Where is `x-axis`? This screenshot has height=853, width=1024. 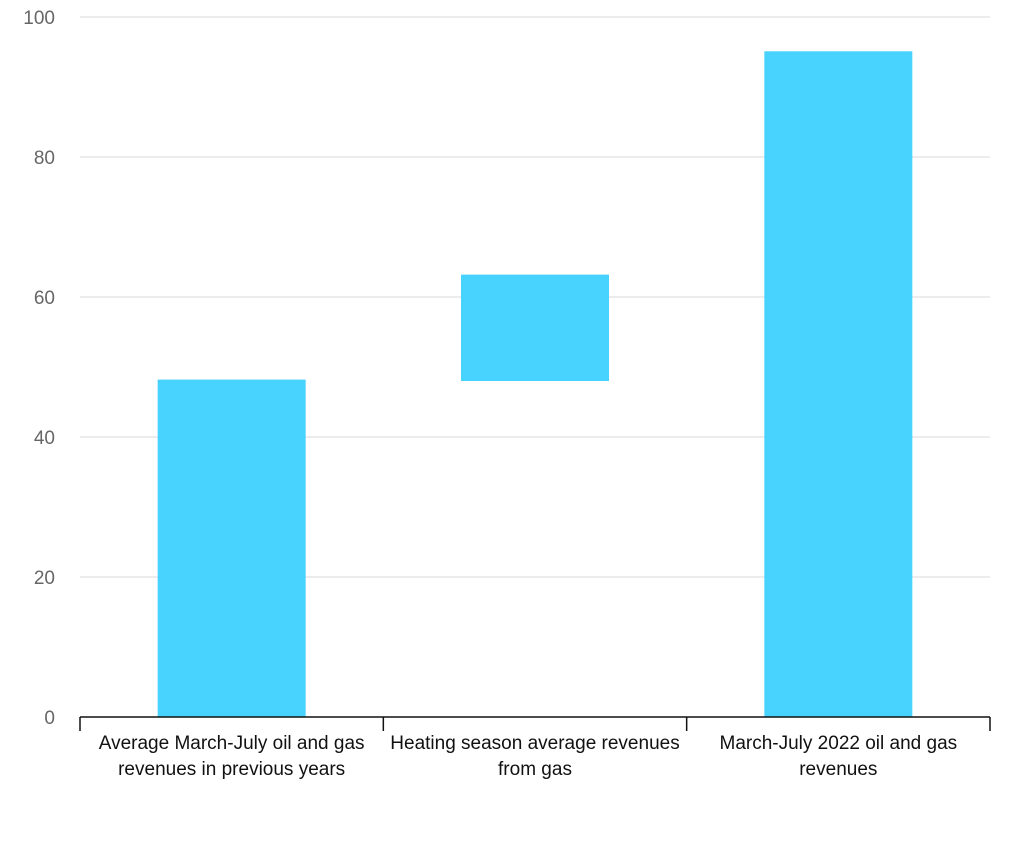 x-axis is located at coordinates (535, 723).